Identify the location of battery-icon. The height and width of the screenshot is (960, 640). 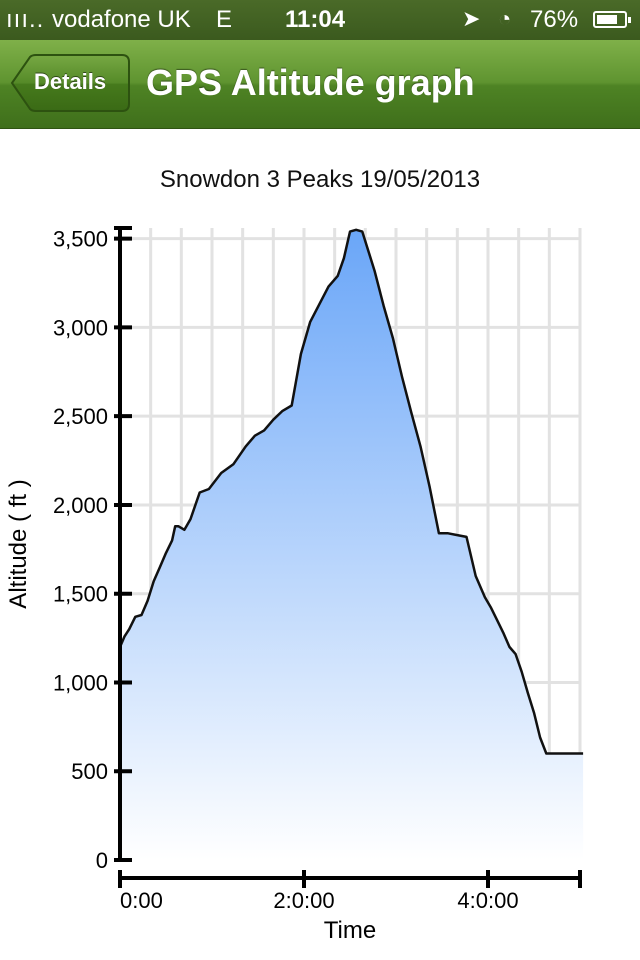
(612, 19).